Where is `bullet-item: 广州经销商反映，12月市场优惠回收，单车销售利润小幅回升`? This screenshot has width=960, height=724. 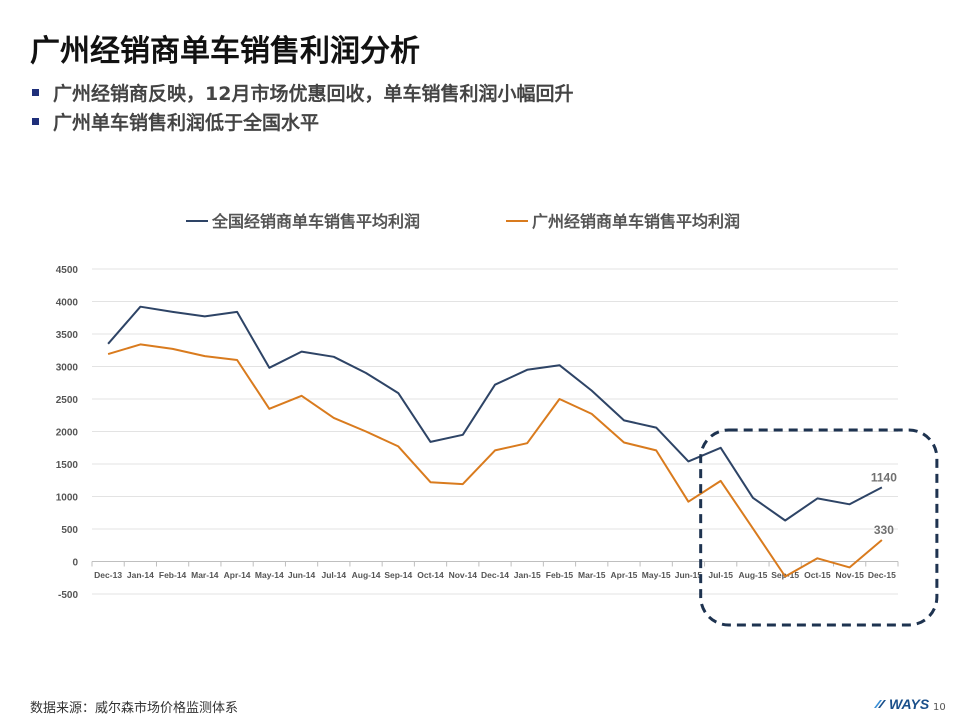 bullet-item: 广州经销商反映，12月市场优惠回收，单车销售利润小幅回升 is located at coordinates (302, 92).